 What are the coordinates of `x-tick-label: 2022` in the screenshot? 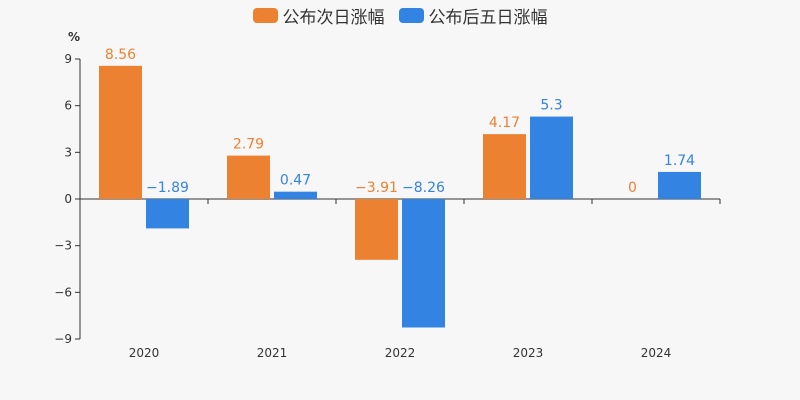 It's located at (400, 353).